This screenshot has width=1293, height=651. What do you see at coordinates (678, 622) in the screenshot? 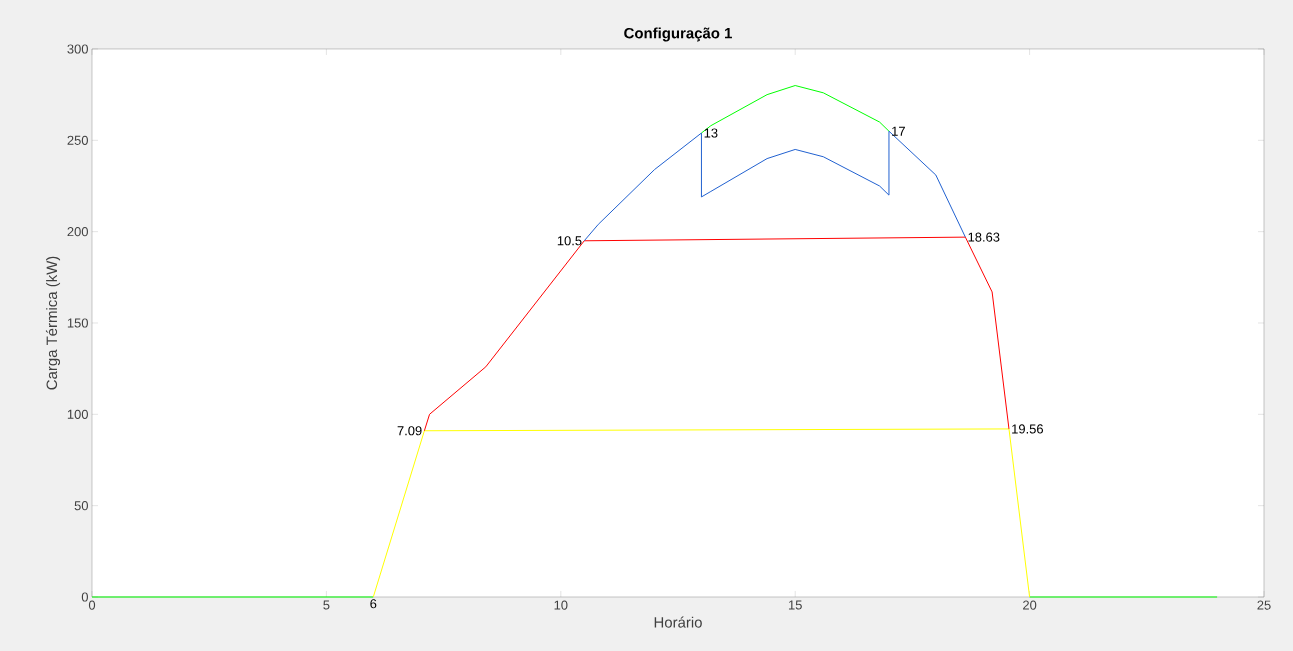
I see `x-axis-title: Horário` at bounding box center [678, 622].